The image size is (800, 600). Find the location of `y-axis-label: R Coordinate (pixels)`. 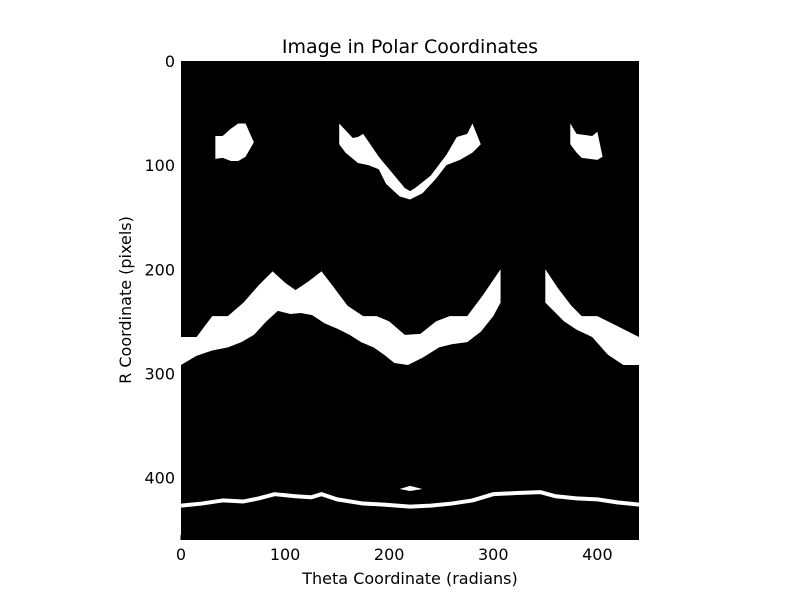

y-axis-label: R Coordinate (pixels) is located at coordinates (125, 300).